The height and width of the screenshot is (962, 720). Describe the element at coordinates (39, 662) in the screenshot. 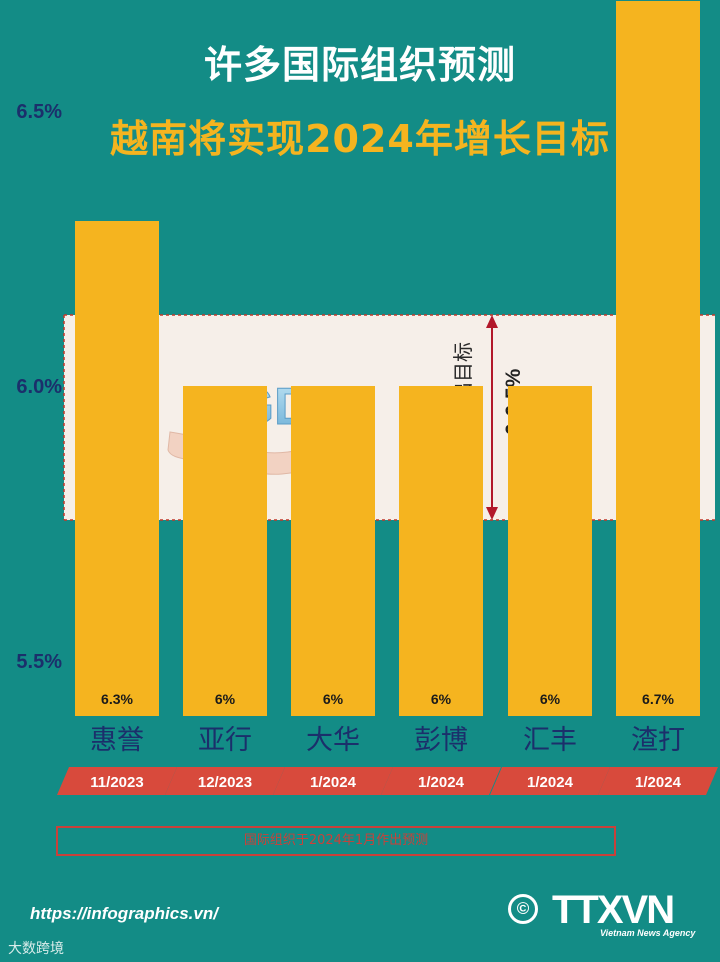

I see `y-tick-label: 5.5%` at that location.